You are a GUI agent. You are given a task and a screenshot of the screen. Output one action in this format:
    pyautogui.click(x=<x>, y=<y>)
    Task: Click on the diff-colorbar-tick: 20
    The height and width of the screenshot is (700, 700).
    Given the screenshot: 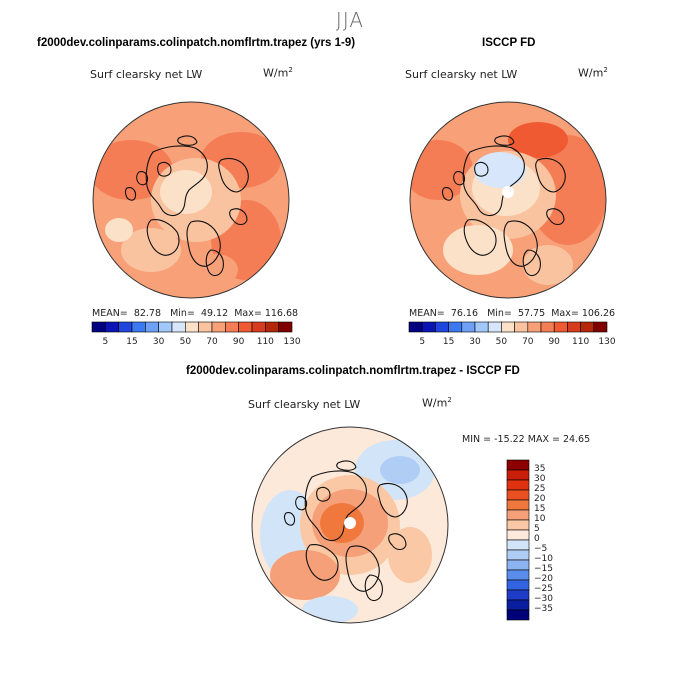 What is the action you would take?
    pyautogui.click(x=540, y=499)
    